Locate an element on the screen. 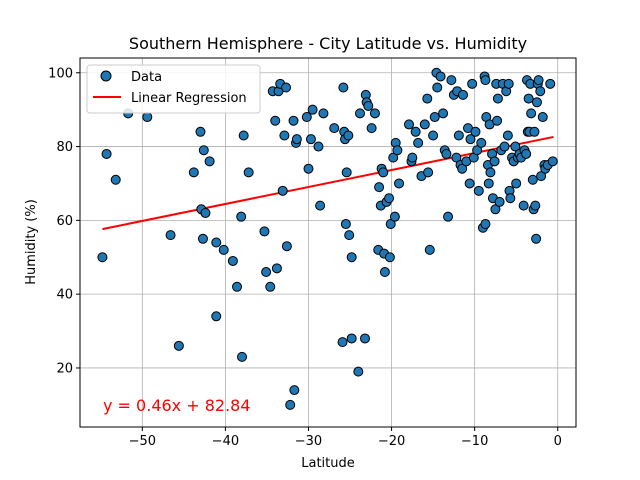 The width and height of the screenshot is (640, 480). y-tick-label: 40 is located at coordinates (64, 295).